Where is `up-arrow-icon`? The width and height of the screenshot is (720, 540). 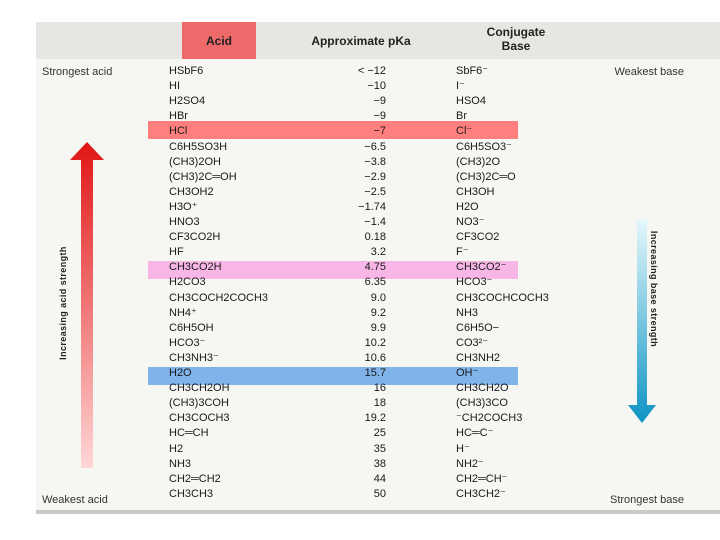 up-arrow-icon is located at coordinates (87, 305).